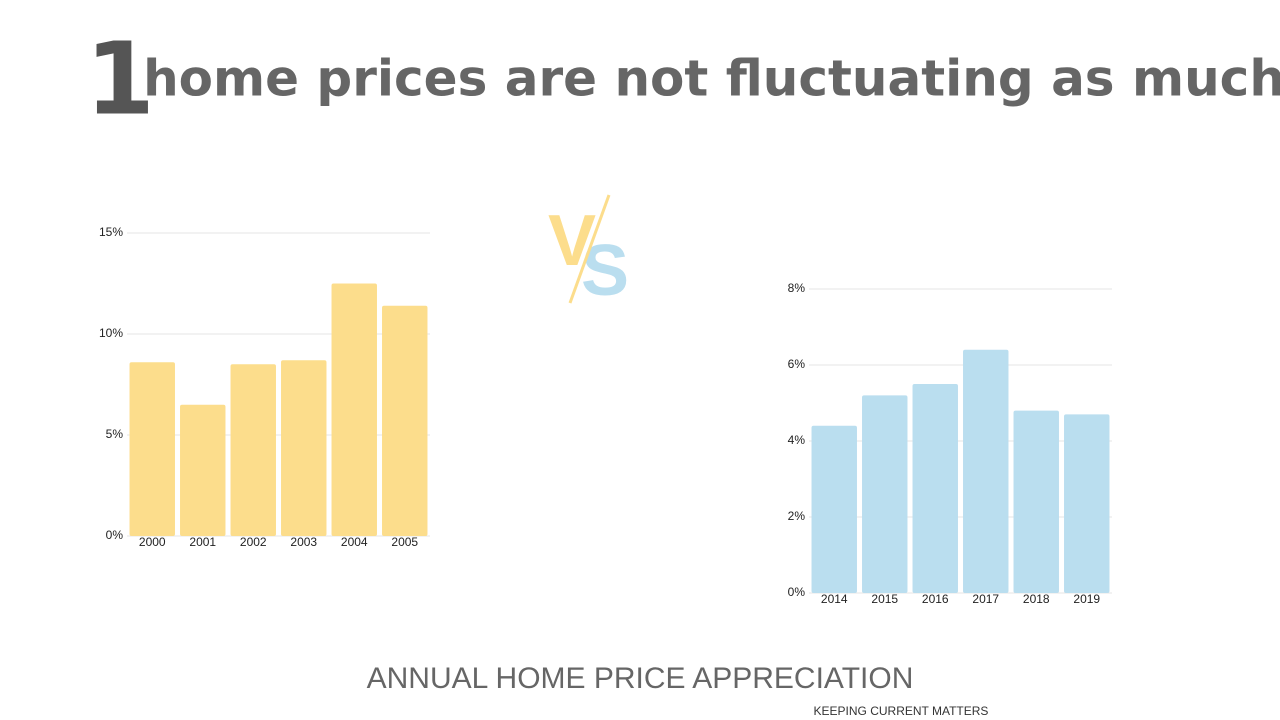  What do you see at coordinates (884, 599) in the screenshot?
I see `x-tick-label: 2015` at bounding box center [884, 599].